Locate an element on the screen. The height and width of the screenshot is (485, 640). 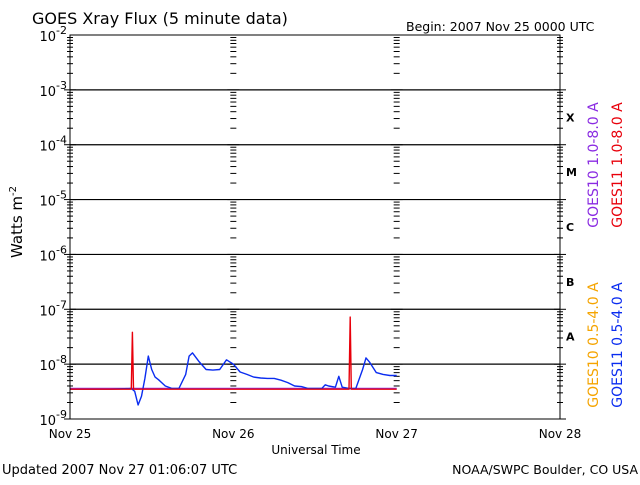
y-tick-label: 10⁻² is located at coordinates (53, 34).